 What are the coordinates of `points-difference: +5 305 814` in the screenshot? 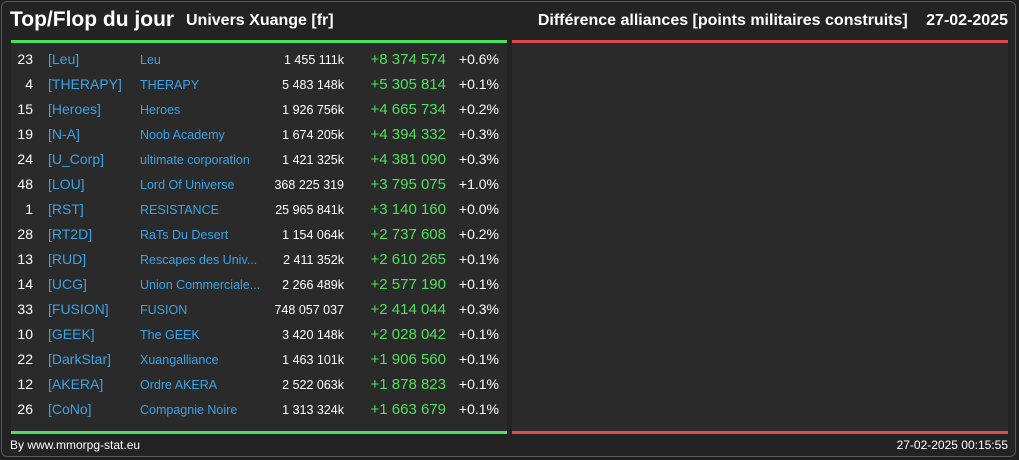 It's located at (408, 84).